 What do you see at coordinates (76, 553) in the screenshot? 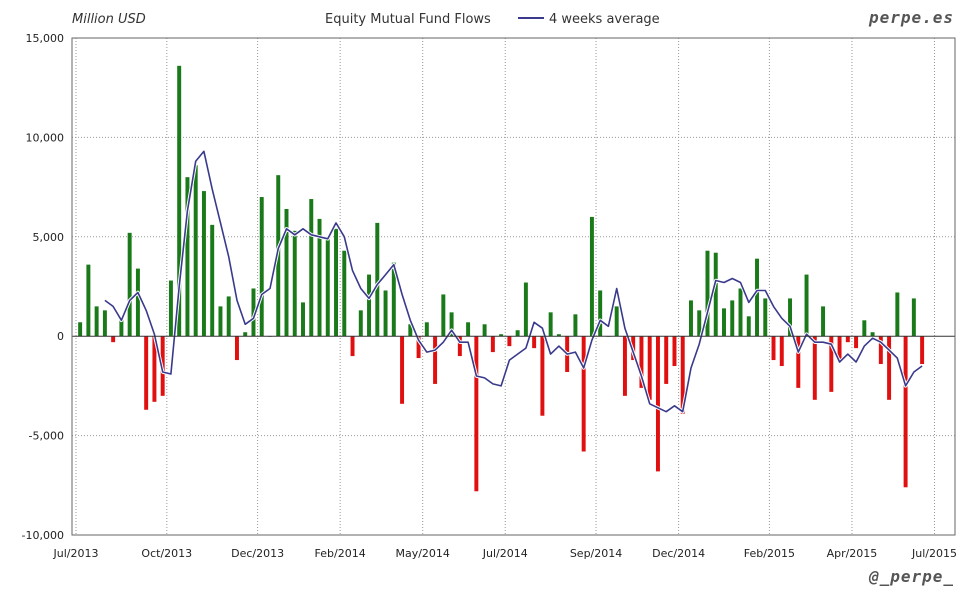
I see `x-tick-label: Jul/2013` at bounding box center [76, 553].